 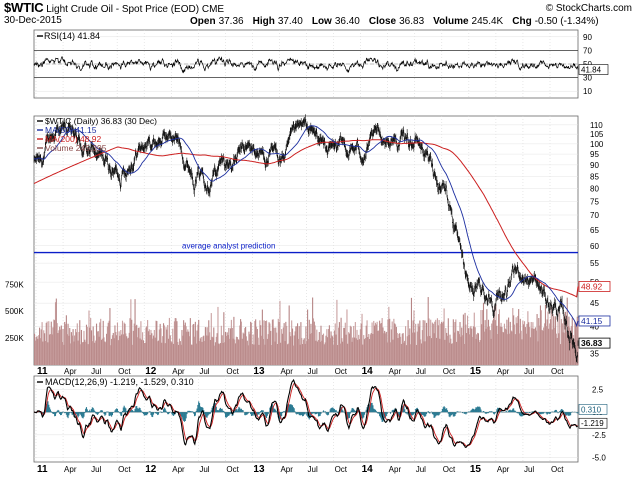 I want to click on rsi-last-value-label: 41.84, so click(x=591, y=70).